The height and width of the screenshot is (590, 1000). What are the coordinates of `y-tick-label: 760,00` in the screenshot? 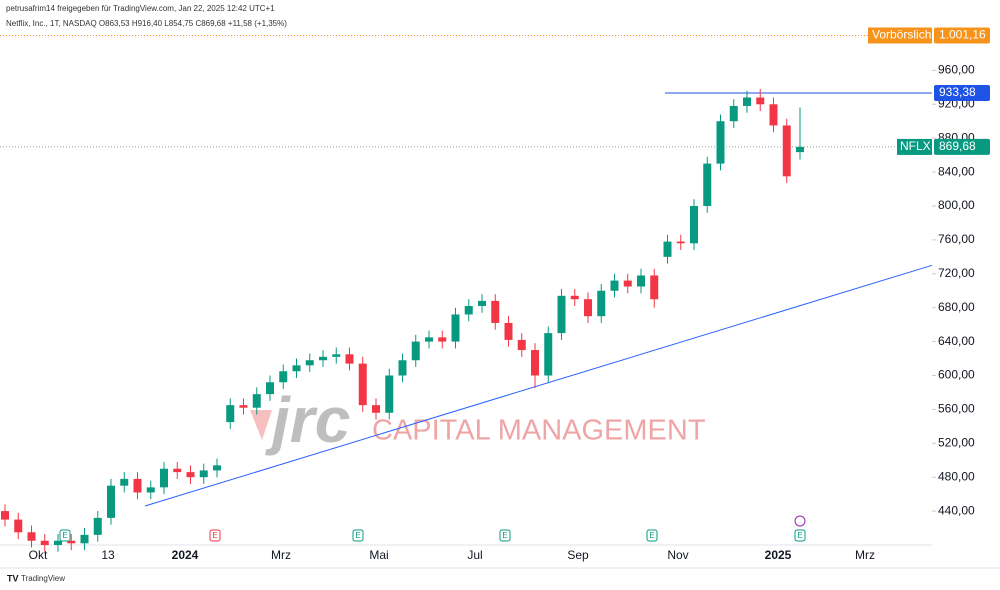 It's located at (956, 239).